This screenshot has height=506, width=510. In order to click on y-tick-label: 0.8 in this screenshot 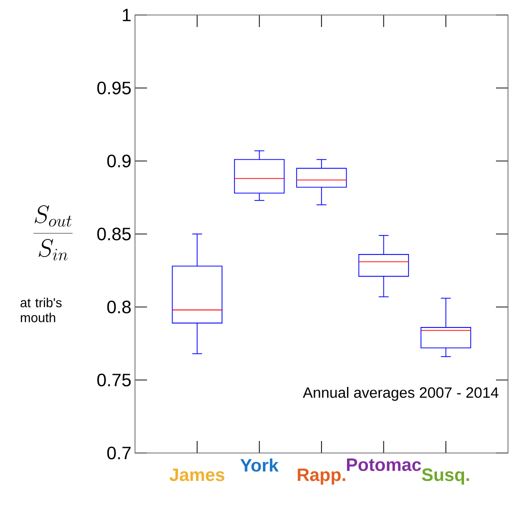, I will do `click(119, 307)`.